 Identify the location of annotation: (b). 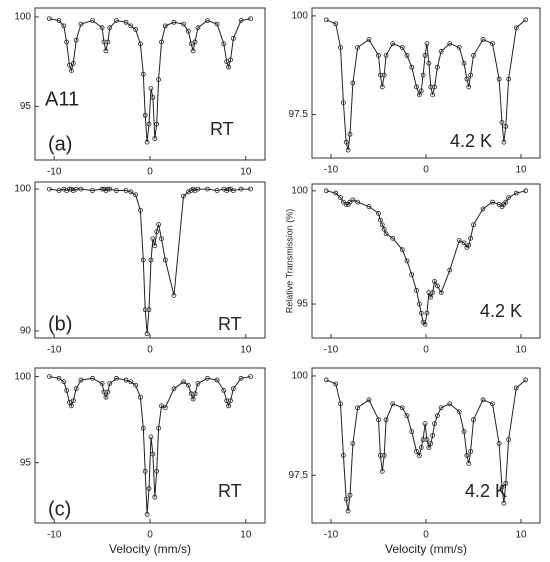
(60, 324).